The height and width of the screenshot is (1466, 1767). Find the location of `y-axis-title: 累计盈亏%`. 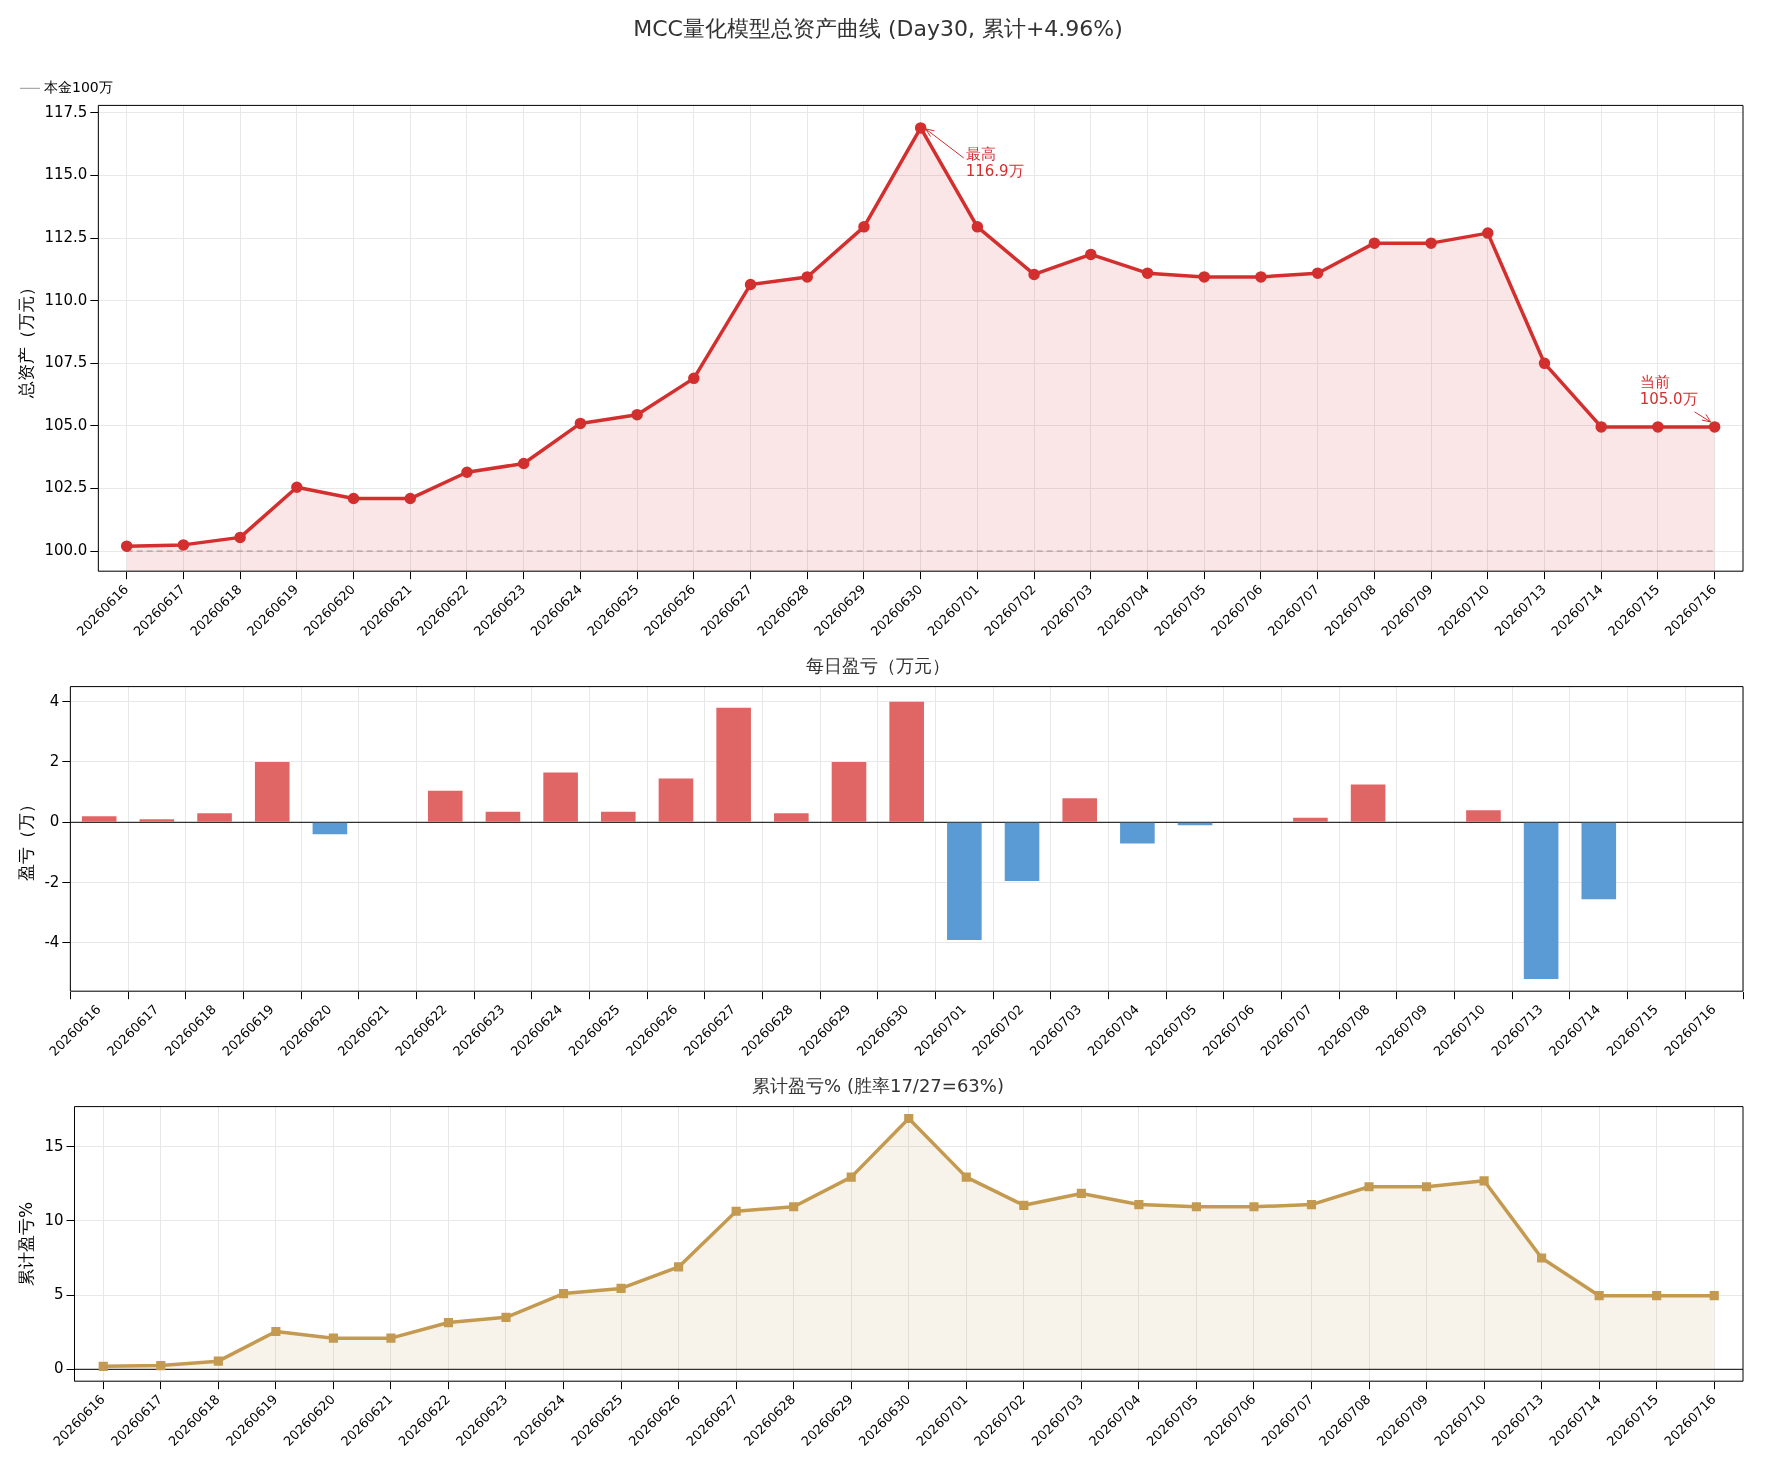

y-axis-title: 累计盈亏% is located at coordinates (25, 1243).